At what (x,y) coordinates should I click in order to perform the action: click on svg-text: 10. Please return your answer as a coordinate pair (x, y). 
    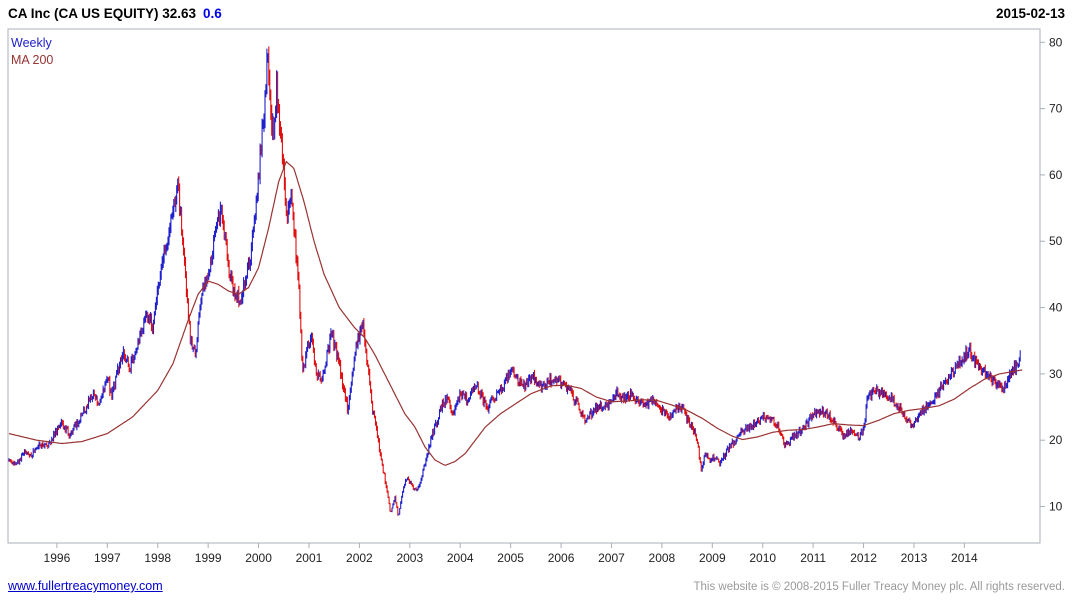
    Looking at the image, I should click on (1056, 507).